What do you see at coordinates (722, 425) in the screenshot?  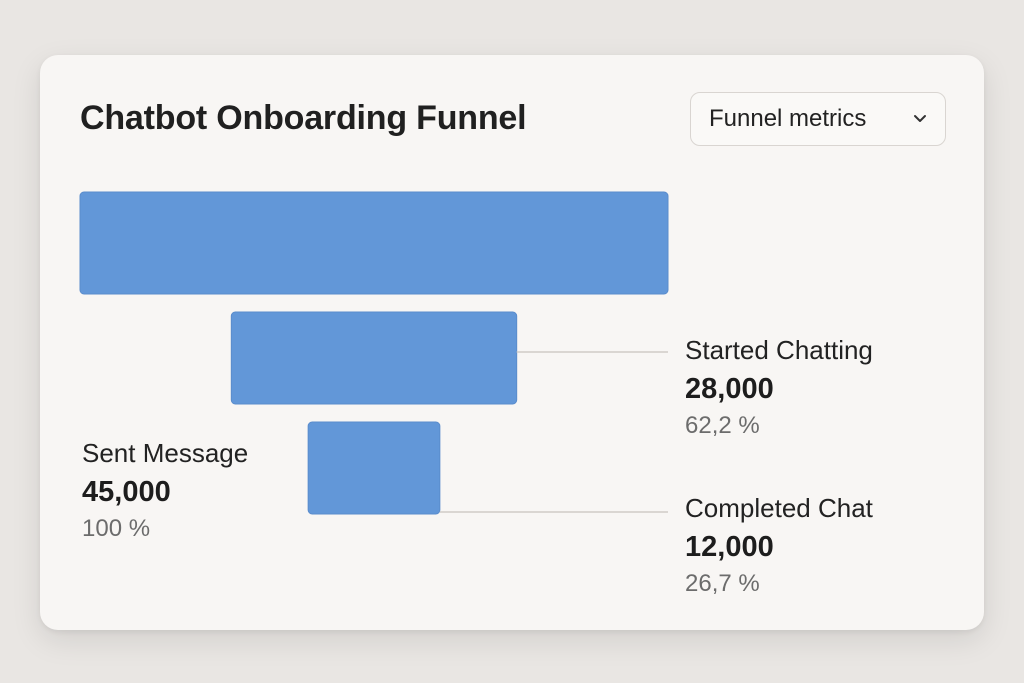 I see `stage-percent: 62,2 %` at bounding box center [722, 425].